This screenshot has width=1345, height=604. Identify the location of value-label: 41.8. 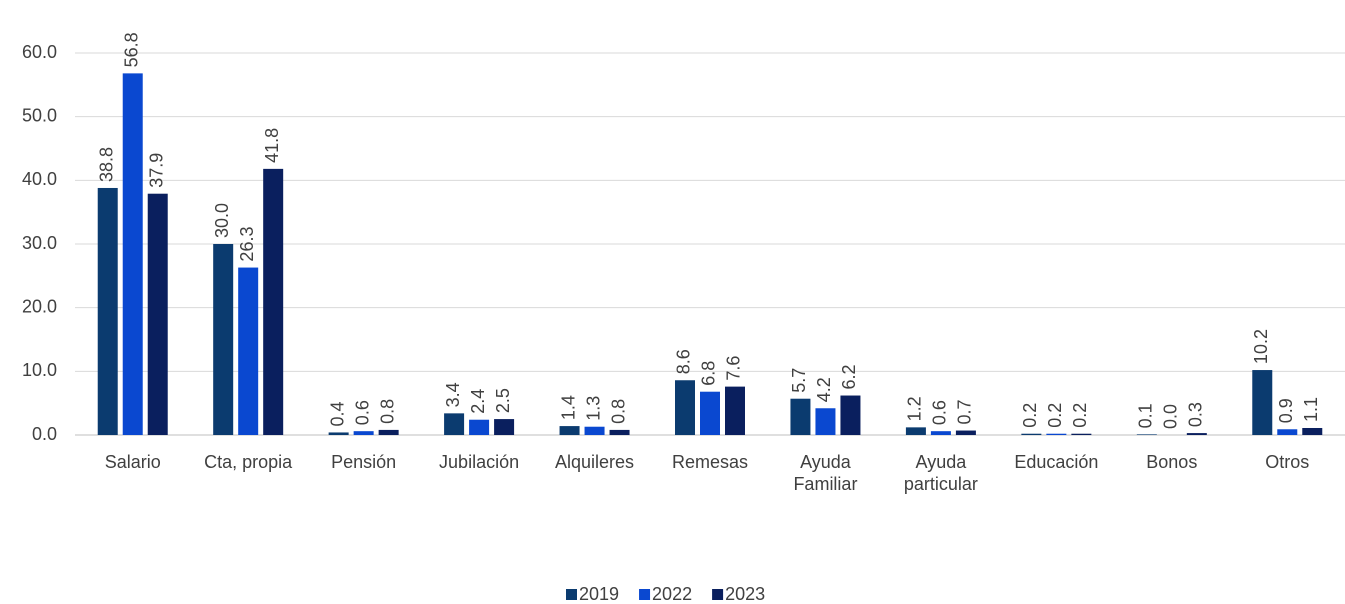
(272, 145).